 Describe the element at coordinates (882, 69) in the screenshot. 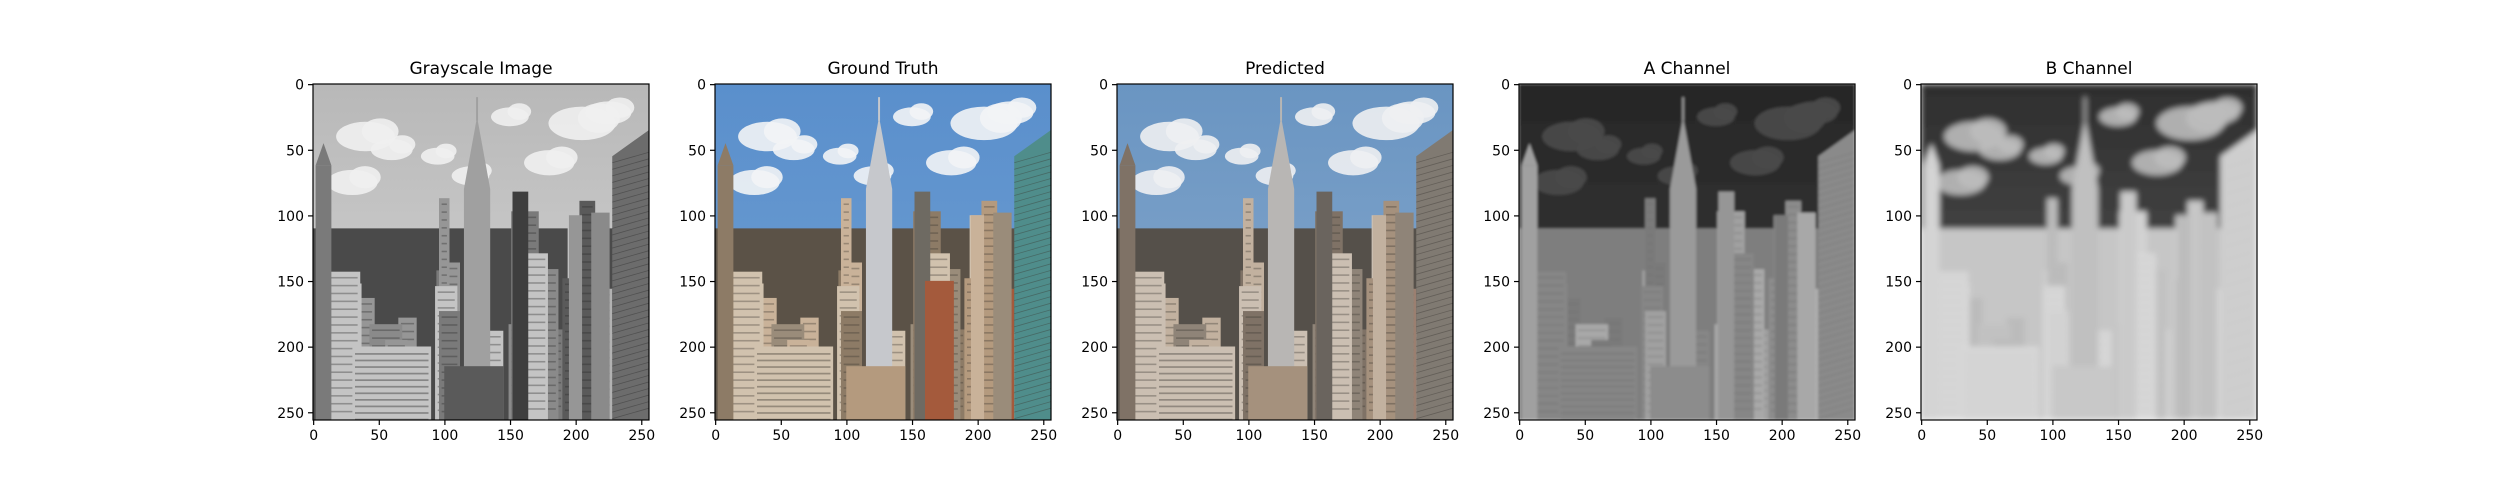

I see `panel-title-ground-truth: Ground Truth` at that location.